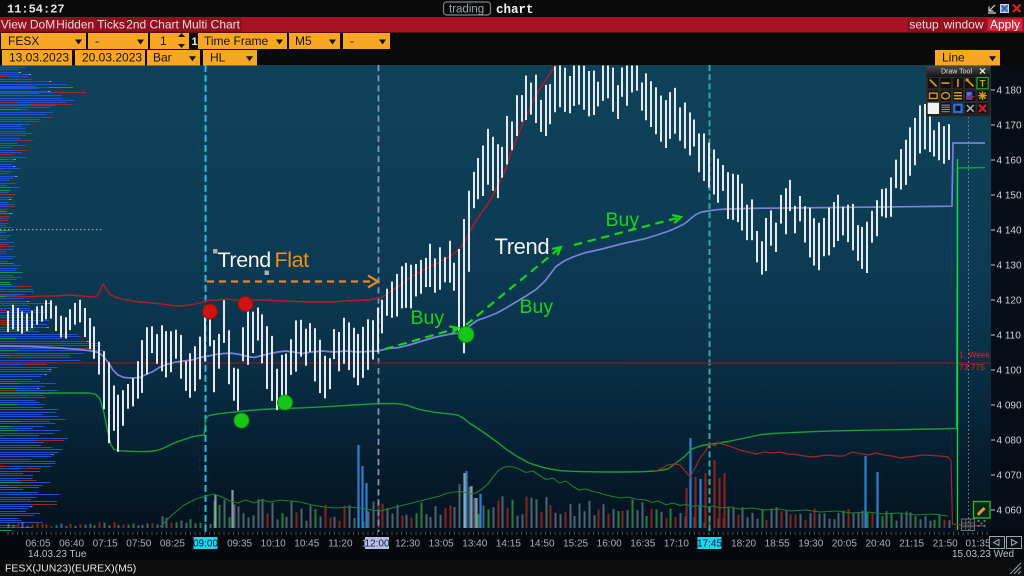 This screenshot has width=1024, height=576. I want to click on svg-text: 20:40, so click(877, 544).